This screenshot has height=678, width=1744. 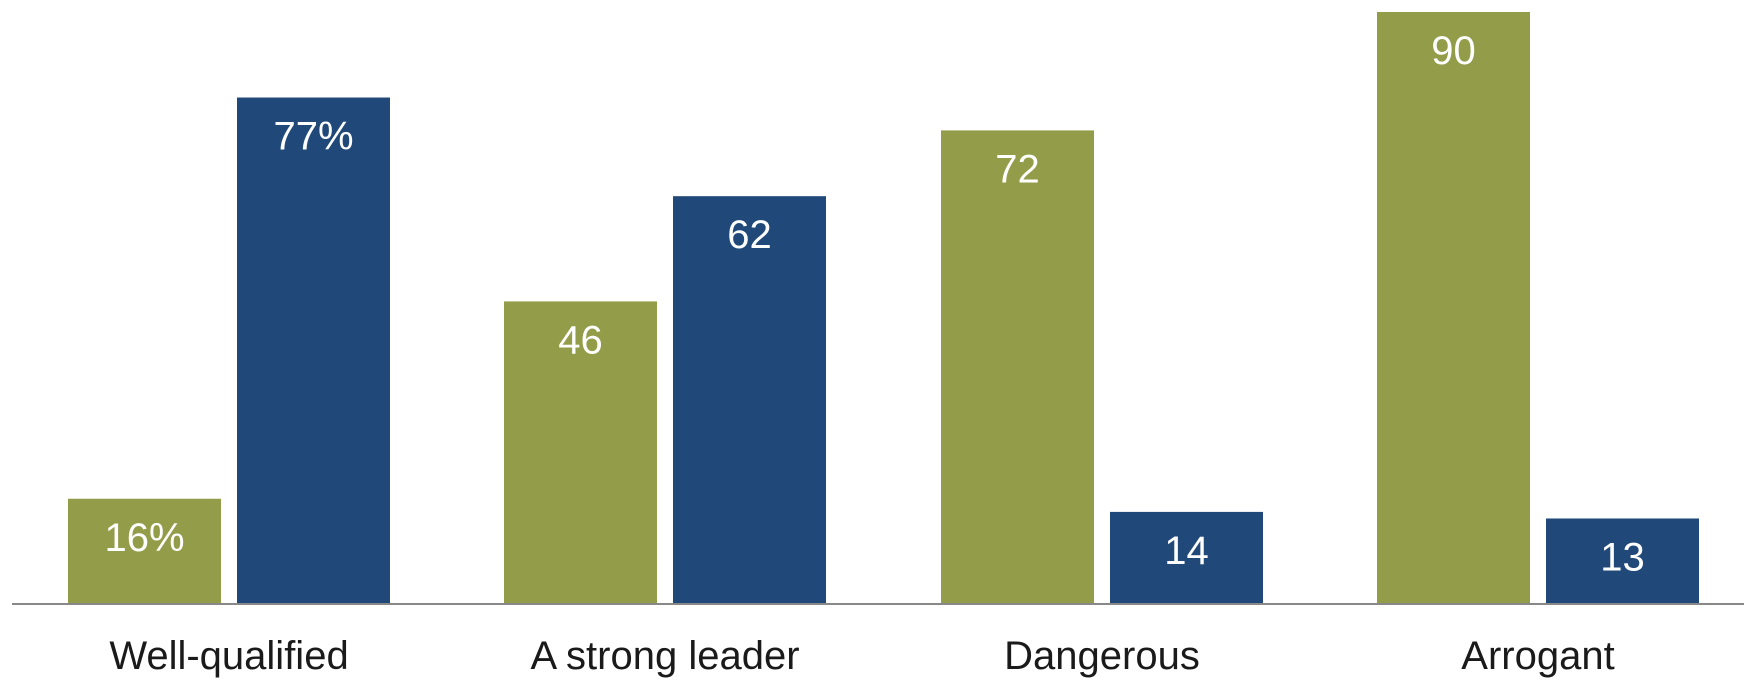 What do you see at coordinates (1537, 656) in the screenshot?
I see `category-label: Arrogant` at bounding box center [1537, 656].